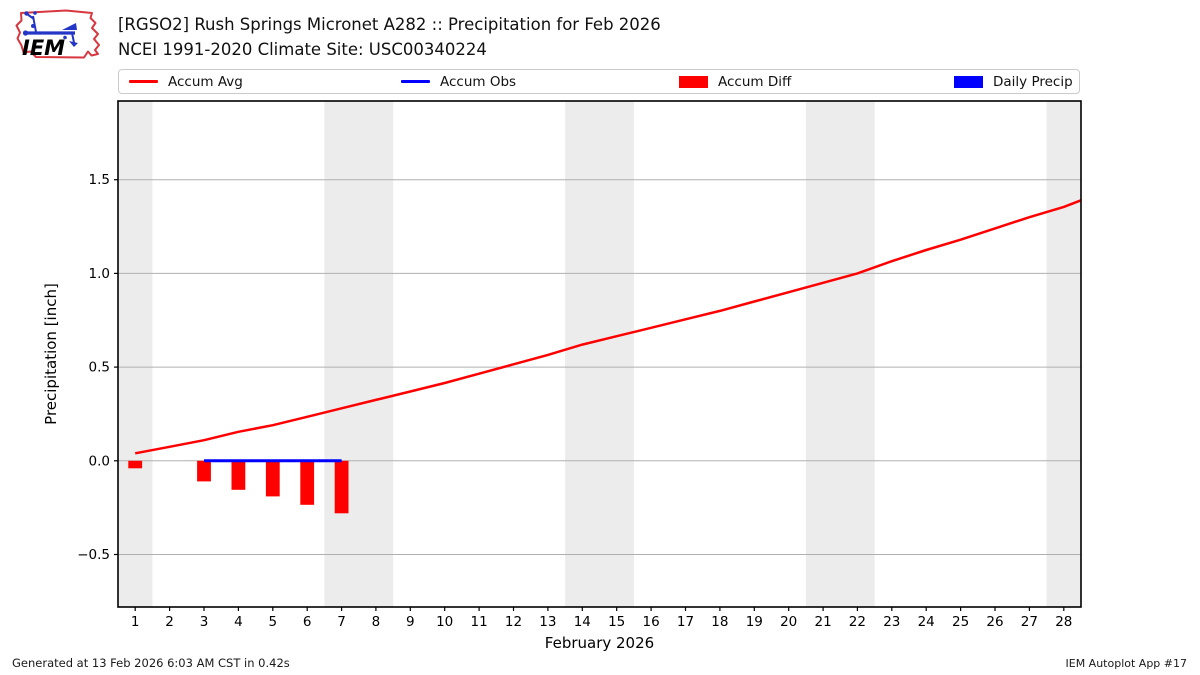 The height and width of the screenshot is (675, 1200). I want to click on chart-title-line2: NCEI 1991-2020 Climate Site: USC00340224, so click(302, 49).